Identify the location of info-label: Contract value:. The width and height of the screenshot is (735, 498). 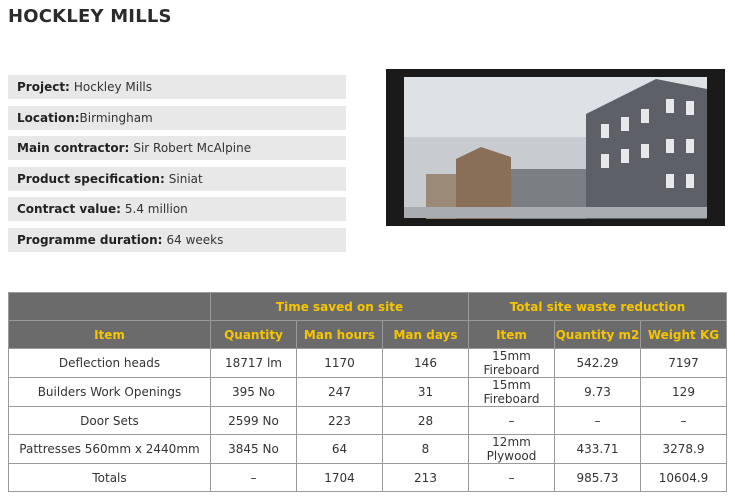
(69, 209).